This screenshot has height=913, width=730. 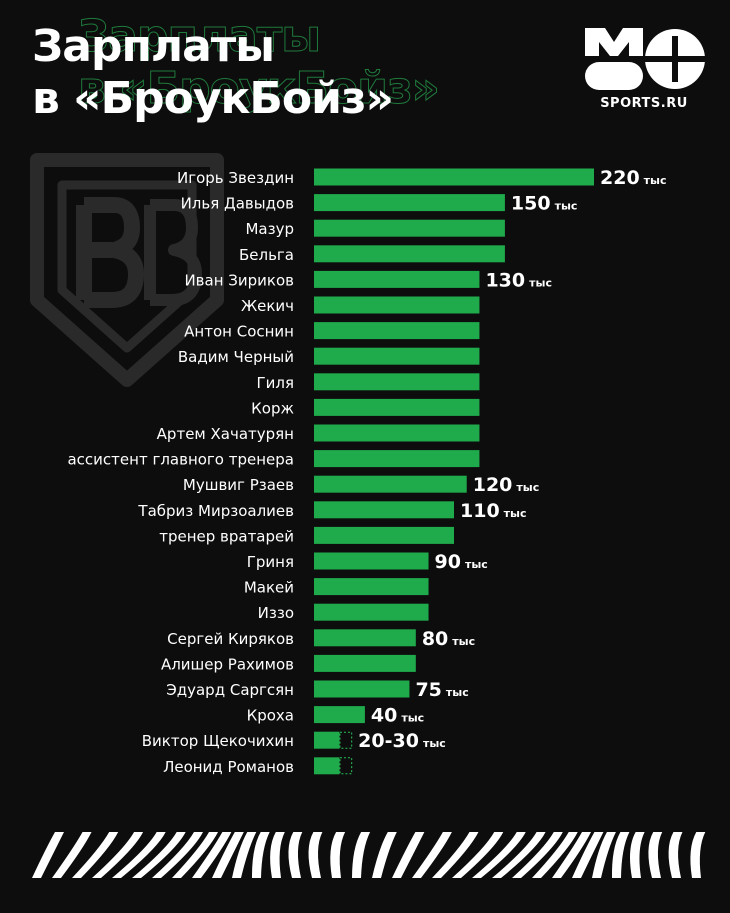 I want to click on data-label: 110 тыс, so click(x=493, y=511).